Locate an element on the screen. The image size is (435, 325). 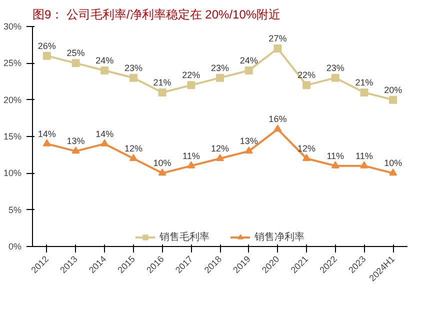
data-label: 25% is located at coordinates (75, 53).